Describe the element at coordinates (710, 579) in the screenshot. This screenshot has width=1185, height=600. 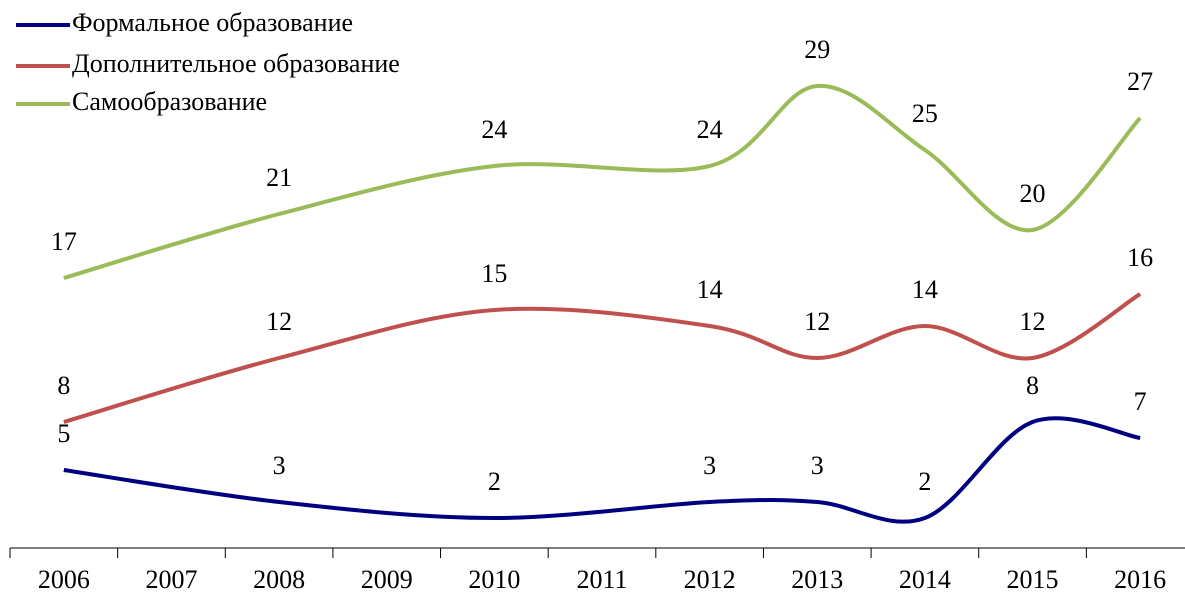
I see `x-tick-label: 2012` at that location.